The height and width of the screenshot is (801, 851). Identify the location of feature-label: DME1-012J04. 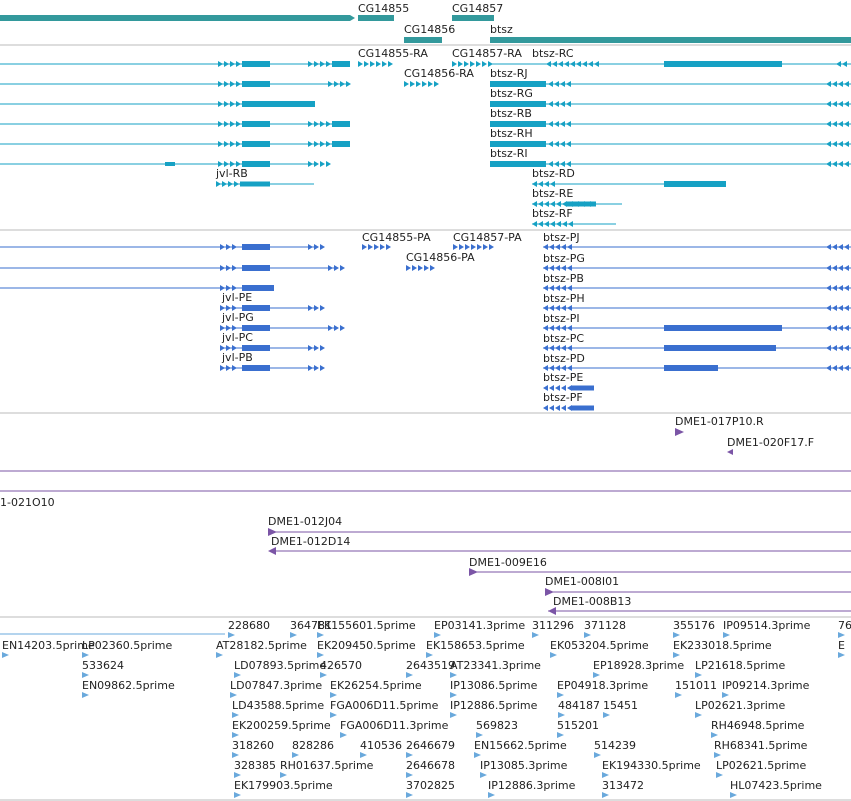
(305, 521).